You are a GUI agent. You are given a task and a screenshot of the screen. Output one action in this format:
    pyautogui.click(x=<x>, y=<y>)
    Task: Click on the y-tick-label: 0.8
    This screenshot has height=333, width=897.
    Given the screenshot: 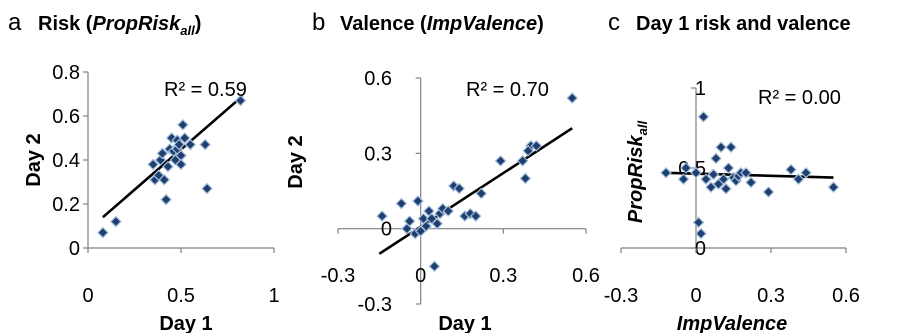 What is the action you would take?
    pyautogui.click(x=66, y=73)
    